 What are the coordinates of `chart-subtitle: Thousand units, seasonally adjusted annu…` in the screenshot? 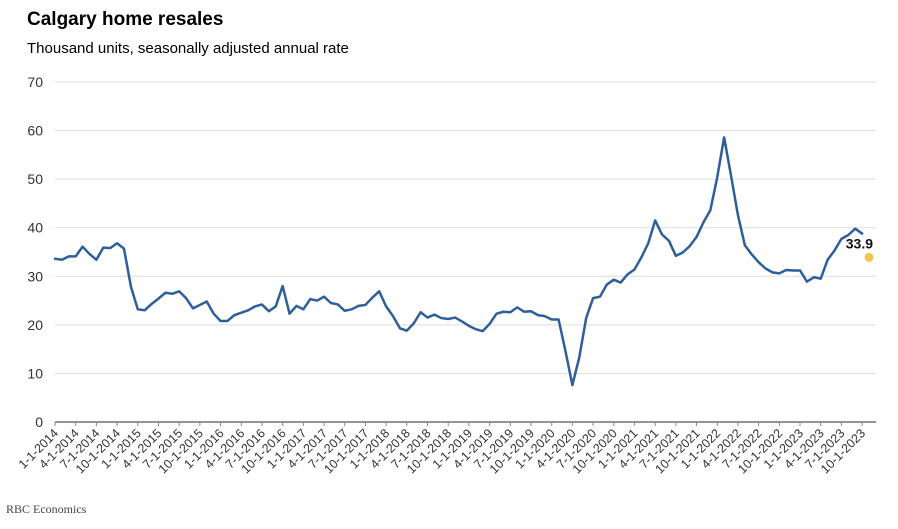 It's located at (188, 48).